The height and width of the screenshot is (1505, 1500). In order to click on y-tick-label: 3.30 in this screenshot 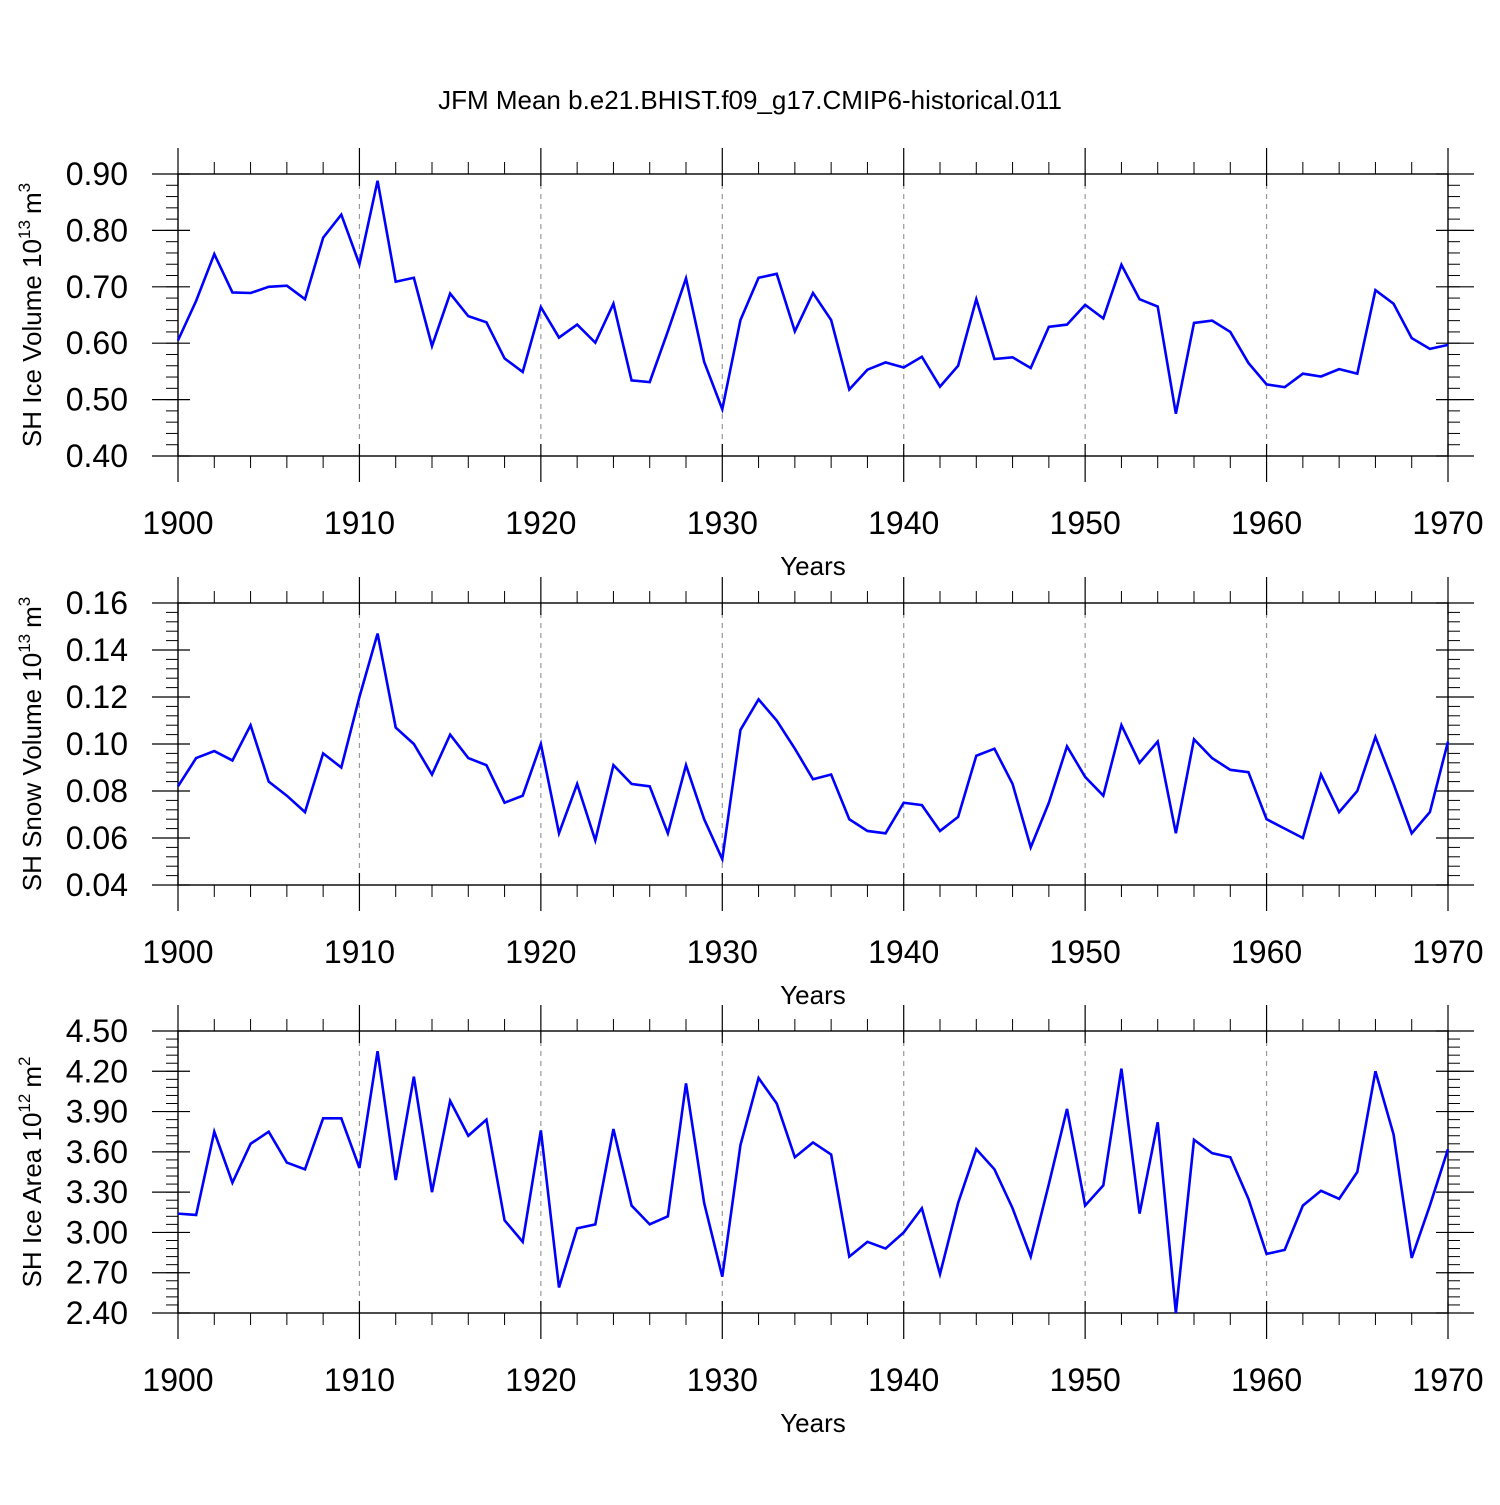, I will do `click(97, 1192)`.